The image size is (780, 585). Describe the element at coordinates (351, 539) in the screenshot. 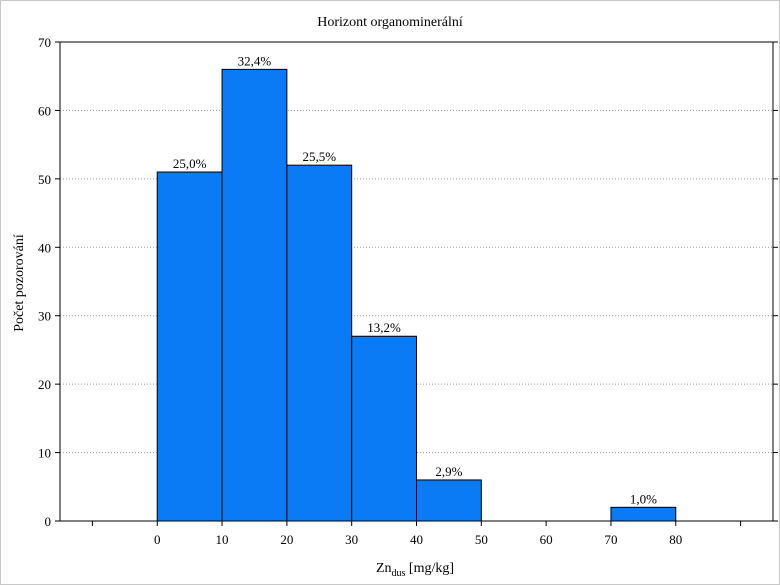

I see `x-tick-label: 30` at that location.